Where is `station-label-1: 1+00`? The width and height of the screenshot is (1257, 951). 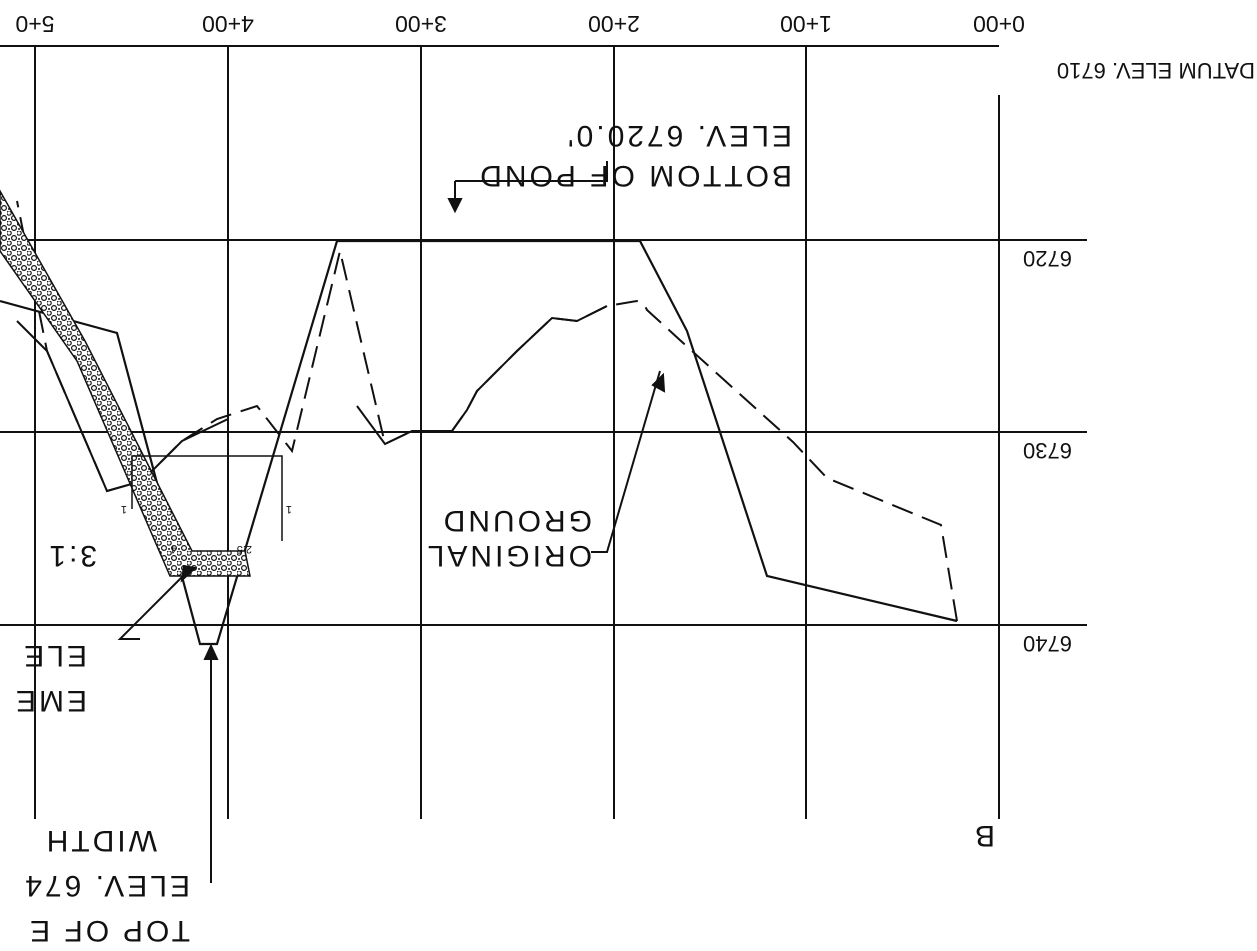 station-label-1: 1+00 is located at coordinates (806, 24).